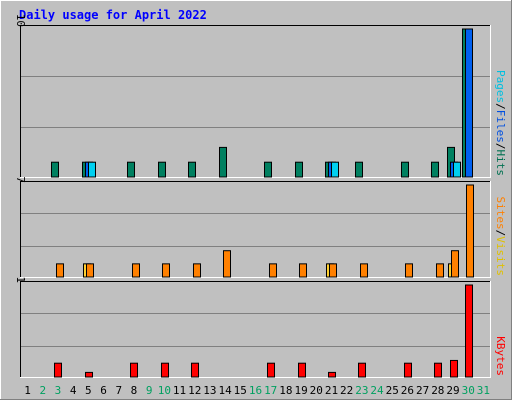 The width and height of the screenshot is (512, 400). Describe the element at coordinates (316, 390) in the screenshot. I see `x-tick-label: 20` at that location.